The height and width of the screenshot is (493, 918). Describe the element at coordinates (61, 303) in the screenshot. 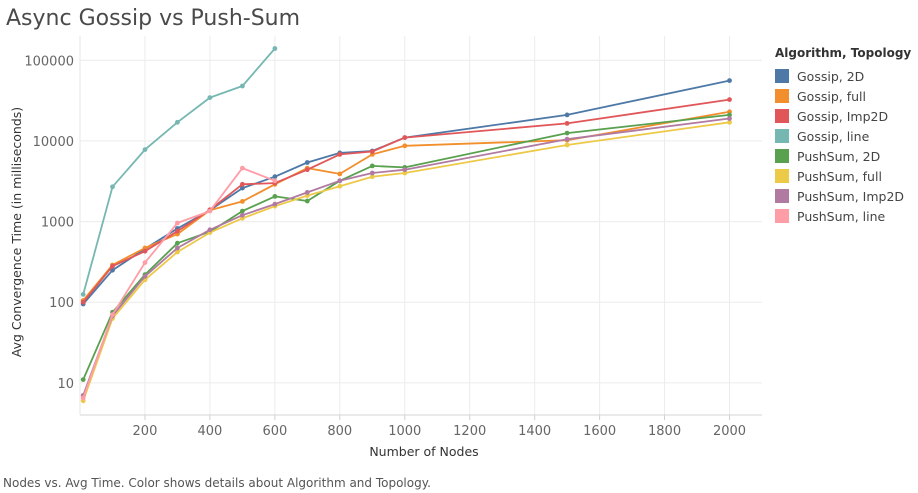

I see `y-tick-label: 100` at that location.